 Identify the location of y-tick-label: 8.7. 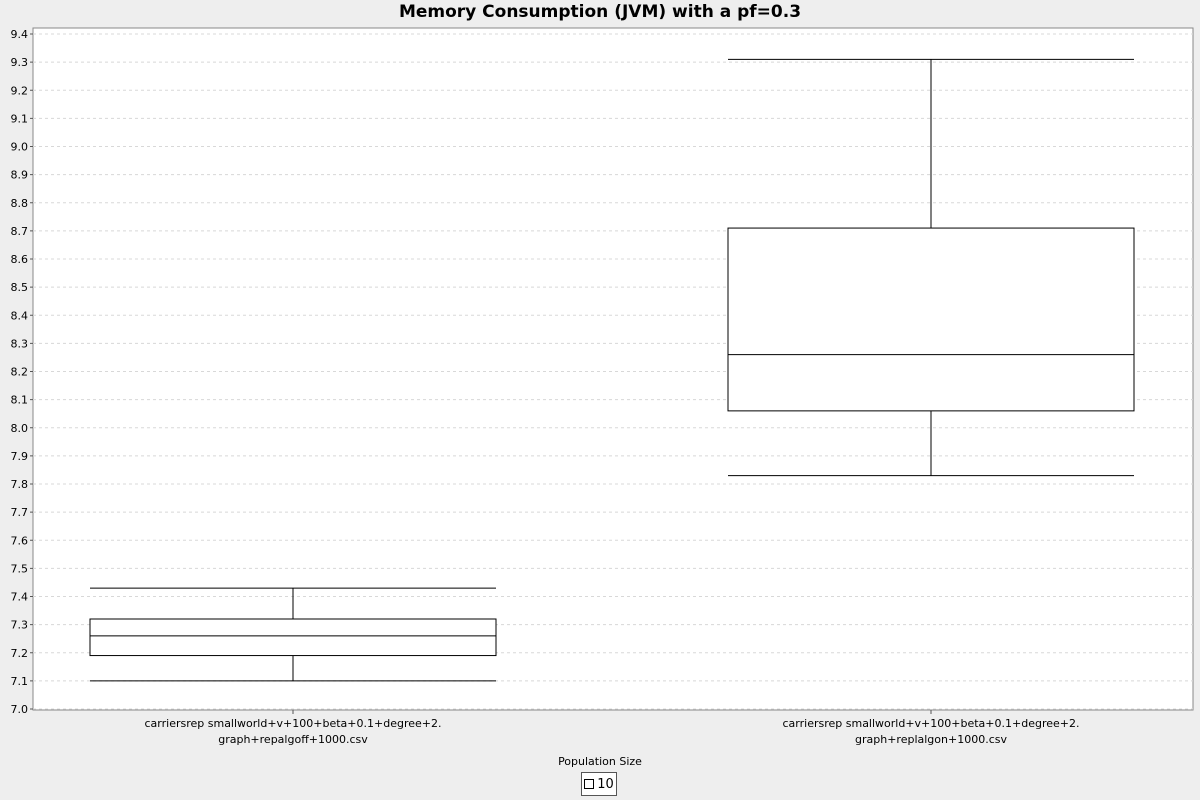
(20, 231).